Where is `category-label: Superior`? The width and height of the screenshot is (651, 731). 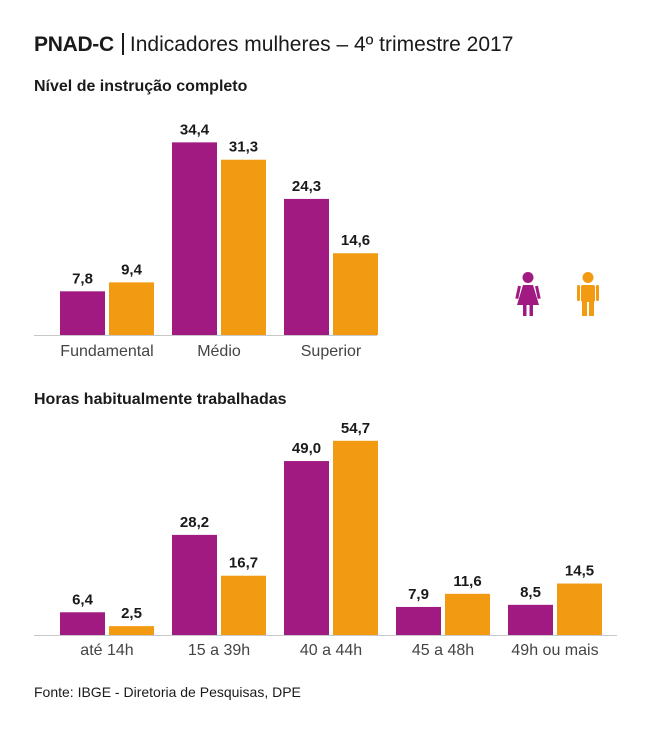
category-label: Superior is located at coordinates (331, 351).